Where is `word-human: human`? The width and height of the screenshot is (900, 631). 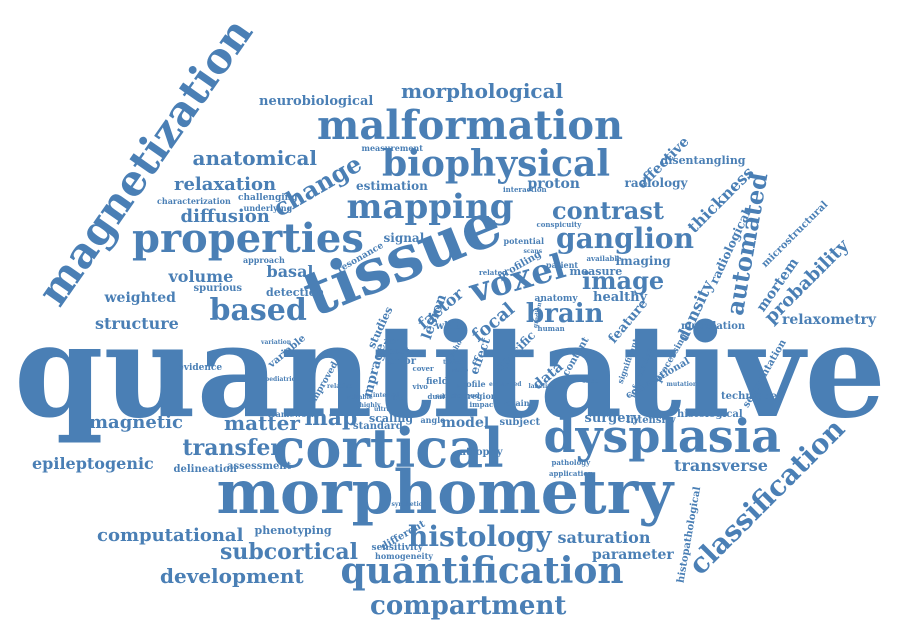 word-human: human is located at coordinates (551, 328).